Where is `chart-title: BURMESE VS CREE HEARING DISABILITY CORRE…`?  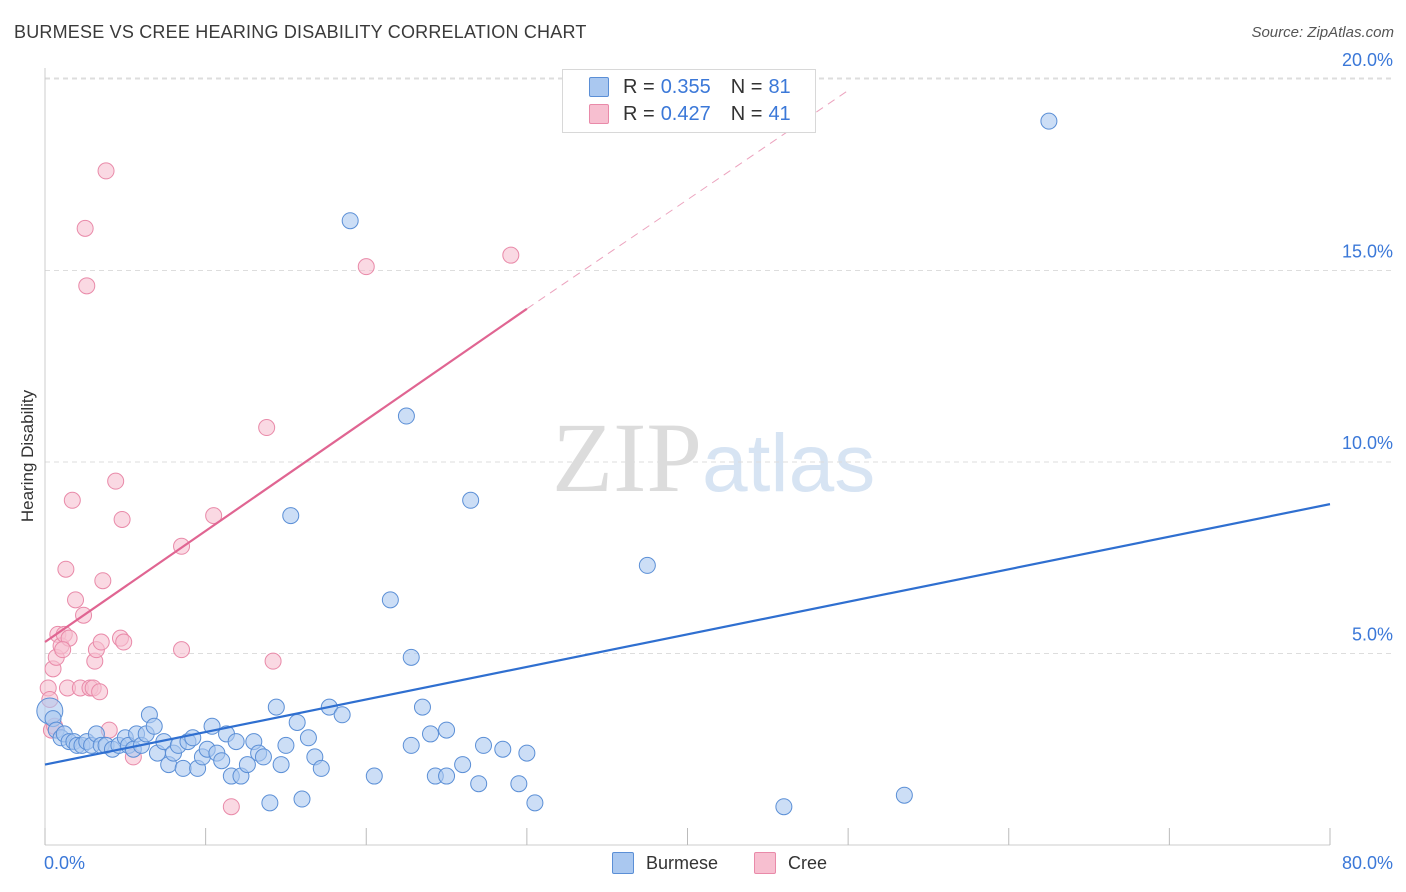
chart-title: BURMESE VS CREE HEARING DISABILITY CORRE… is located at coordinates (300, 32).